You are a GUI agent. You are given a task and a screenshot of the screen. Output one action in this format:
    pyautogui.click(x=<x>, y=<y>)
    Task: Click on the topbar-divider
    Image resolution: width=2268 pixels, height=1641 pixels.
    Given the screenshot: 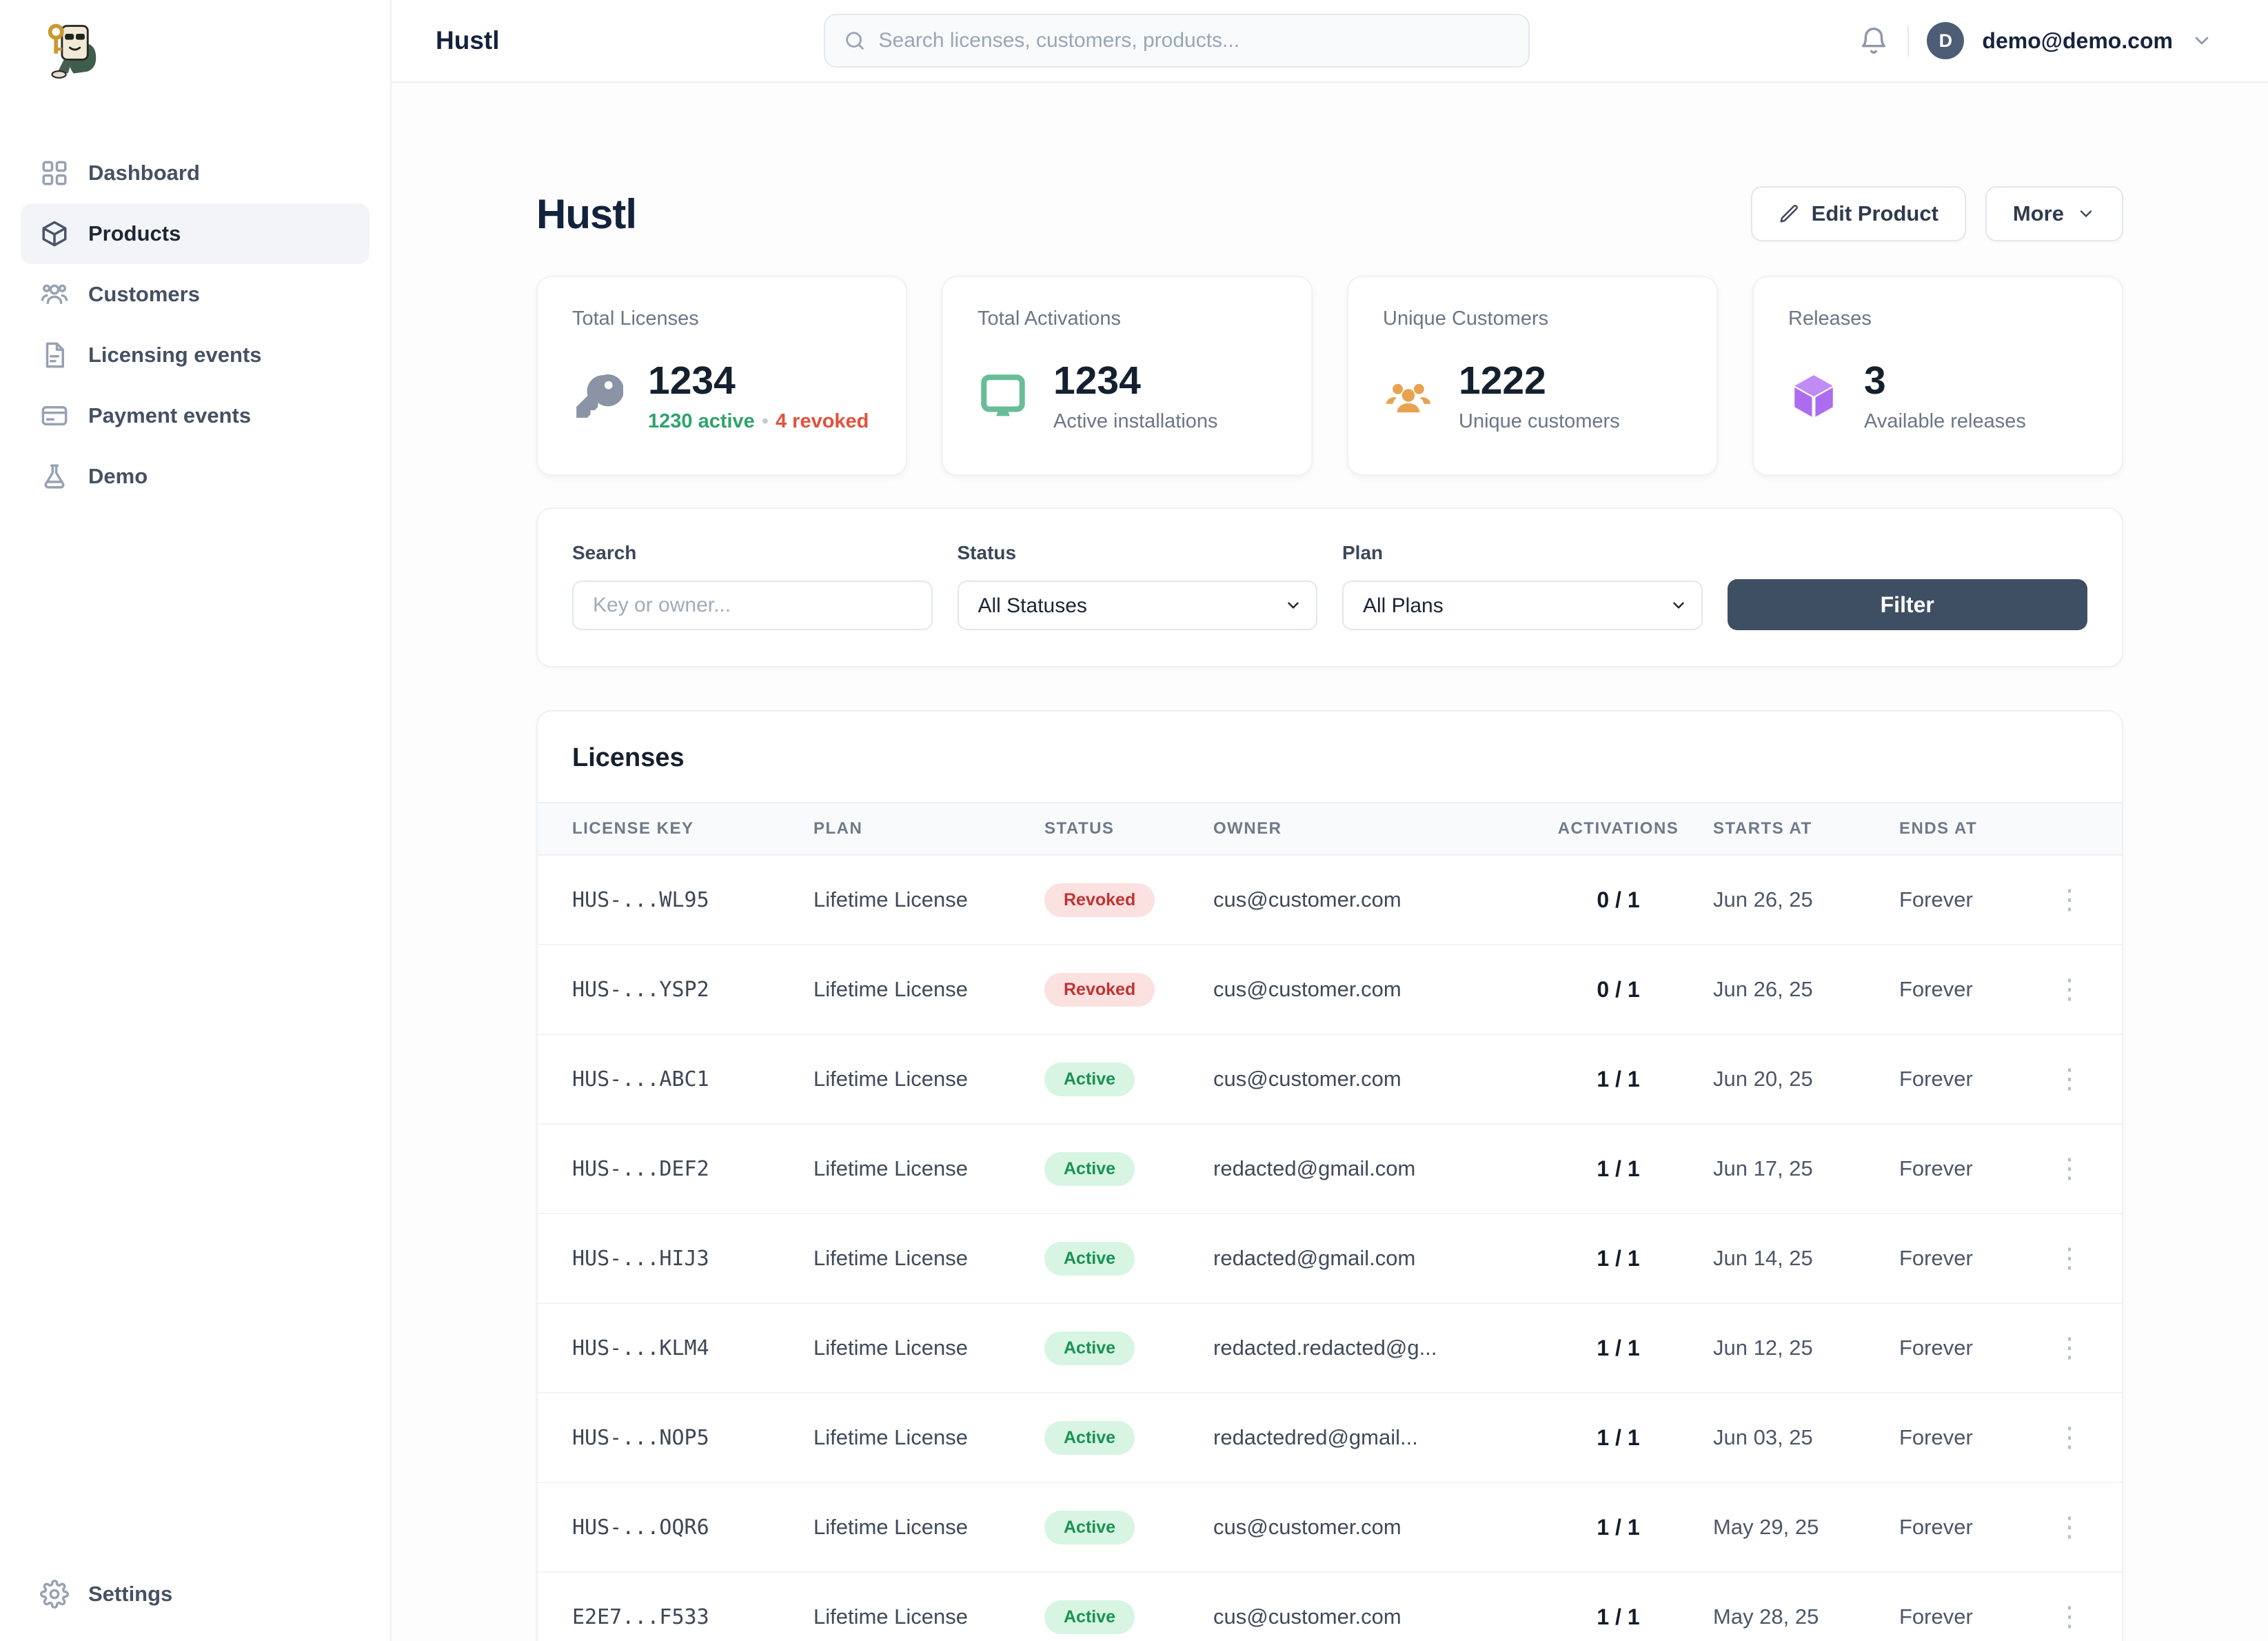 What is the action you would take?
    pyautogui.click(x=1908, y=41)
    